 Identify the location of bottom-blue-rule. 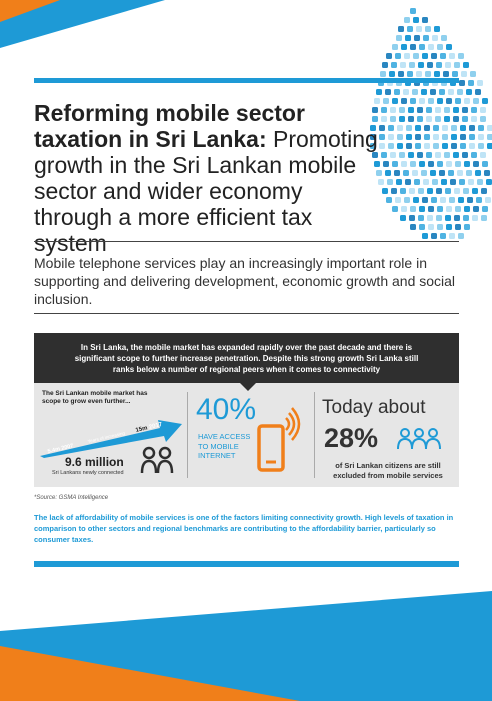
(246, 564).